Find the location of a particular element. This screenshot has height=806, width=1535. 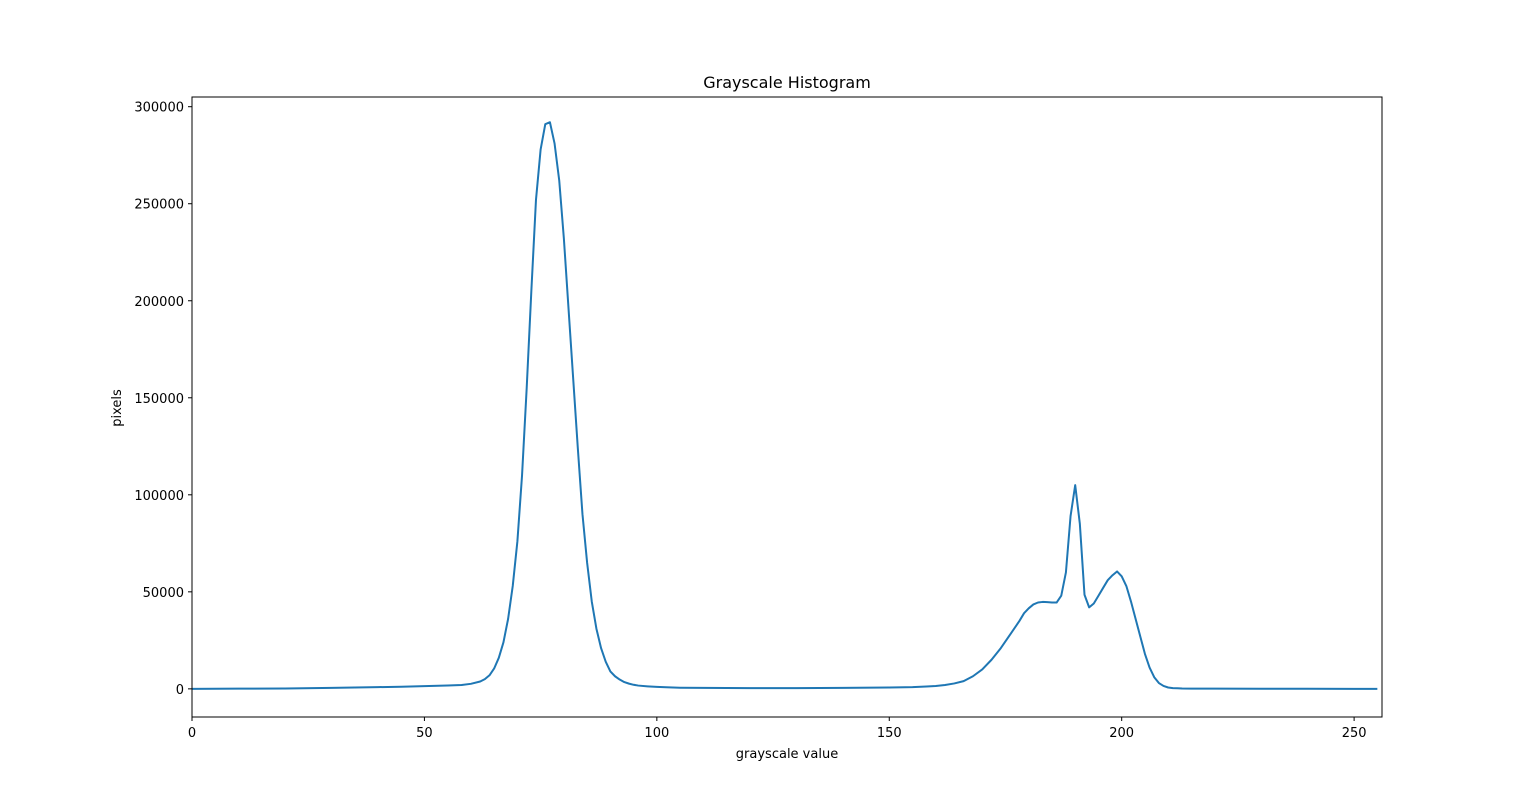

y-tick-label: 50000 is located at coordinates (163, 593).